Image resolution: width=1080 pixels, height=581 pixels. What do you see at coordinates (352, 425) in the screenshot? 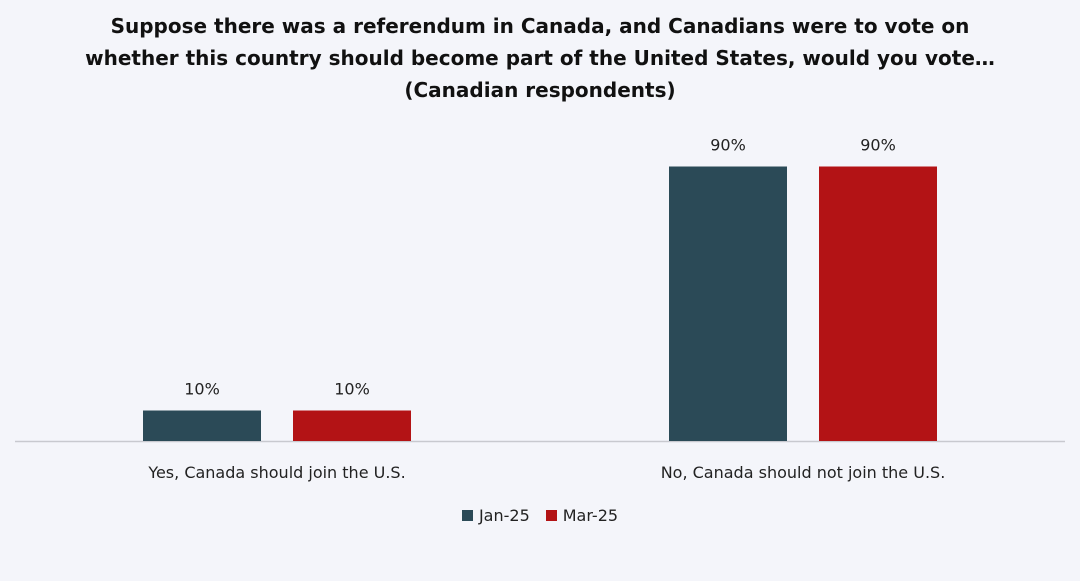
I see `bar-mar-25-cat1` at bounding box center [352, 425].